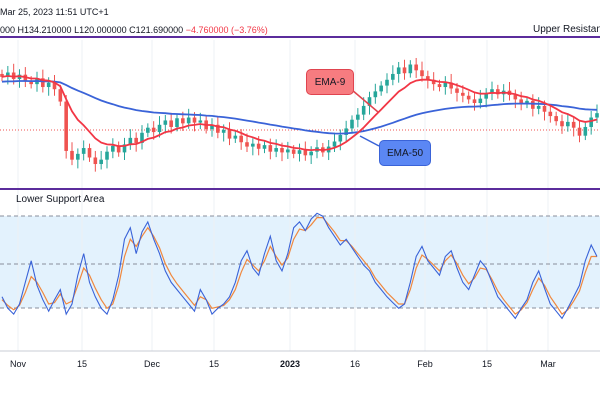 This screenshot has height=400, width=600. What do you see at coordinates (290, 364) in the screenshot?
I see `x-tick-label: 2023` at bounding box center [290, 364].